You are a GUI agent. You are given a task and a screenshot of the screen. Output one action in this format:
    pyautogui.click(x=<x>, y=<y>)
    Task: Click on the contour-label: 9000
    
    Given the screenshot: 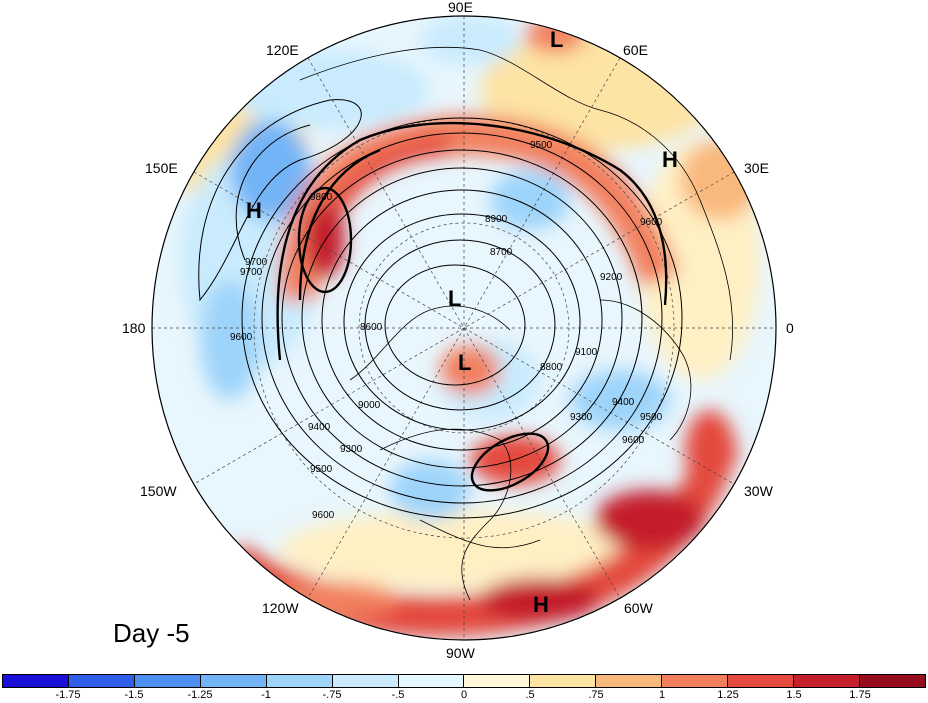 What is the action you would take?
    pyautogui.click(x=369, y=405)
    